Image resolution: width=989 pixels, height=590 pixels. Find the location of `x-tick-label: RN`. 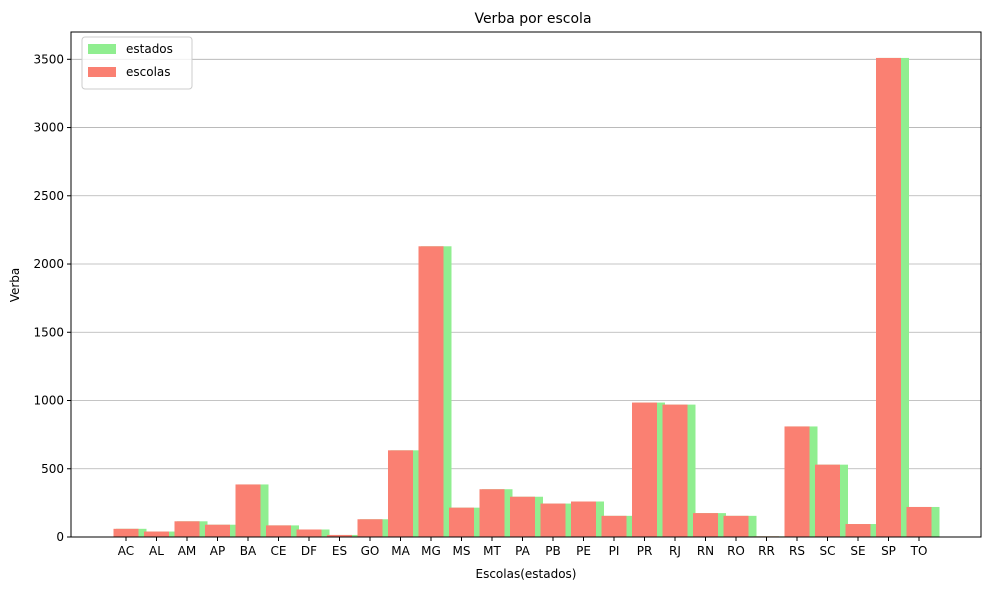

x-tick-label: RN is located at coordinates (705, 551).